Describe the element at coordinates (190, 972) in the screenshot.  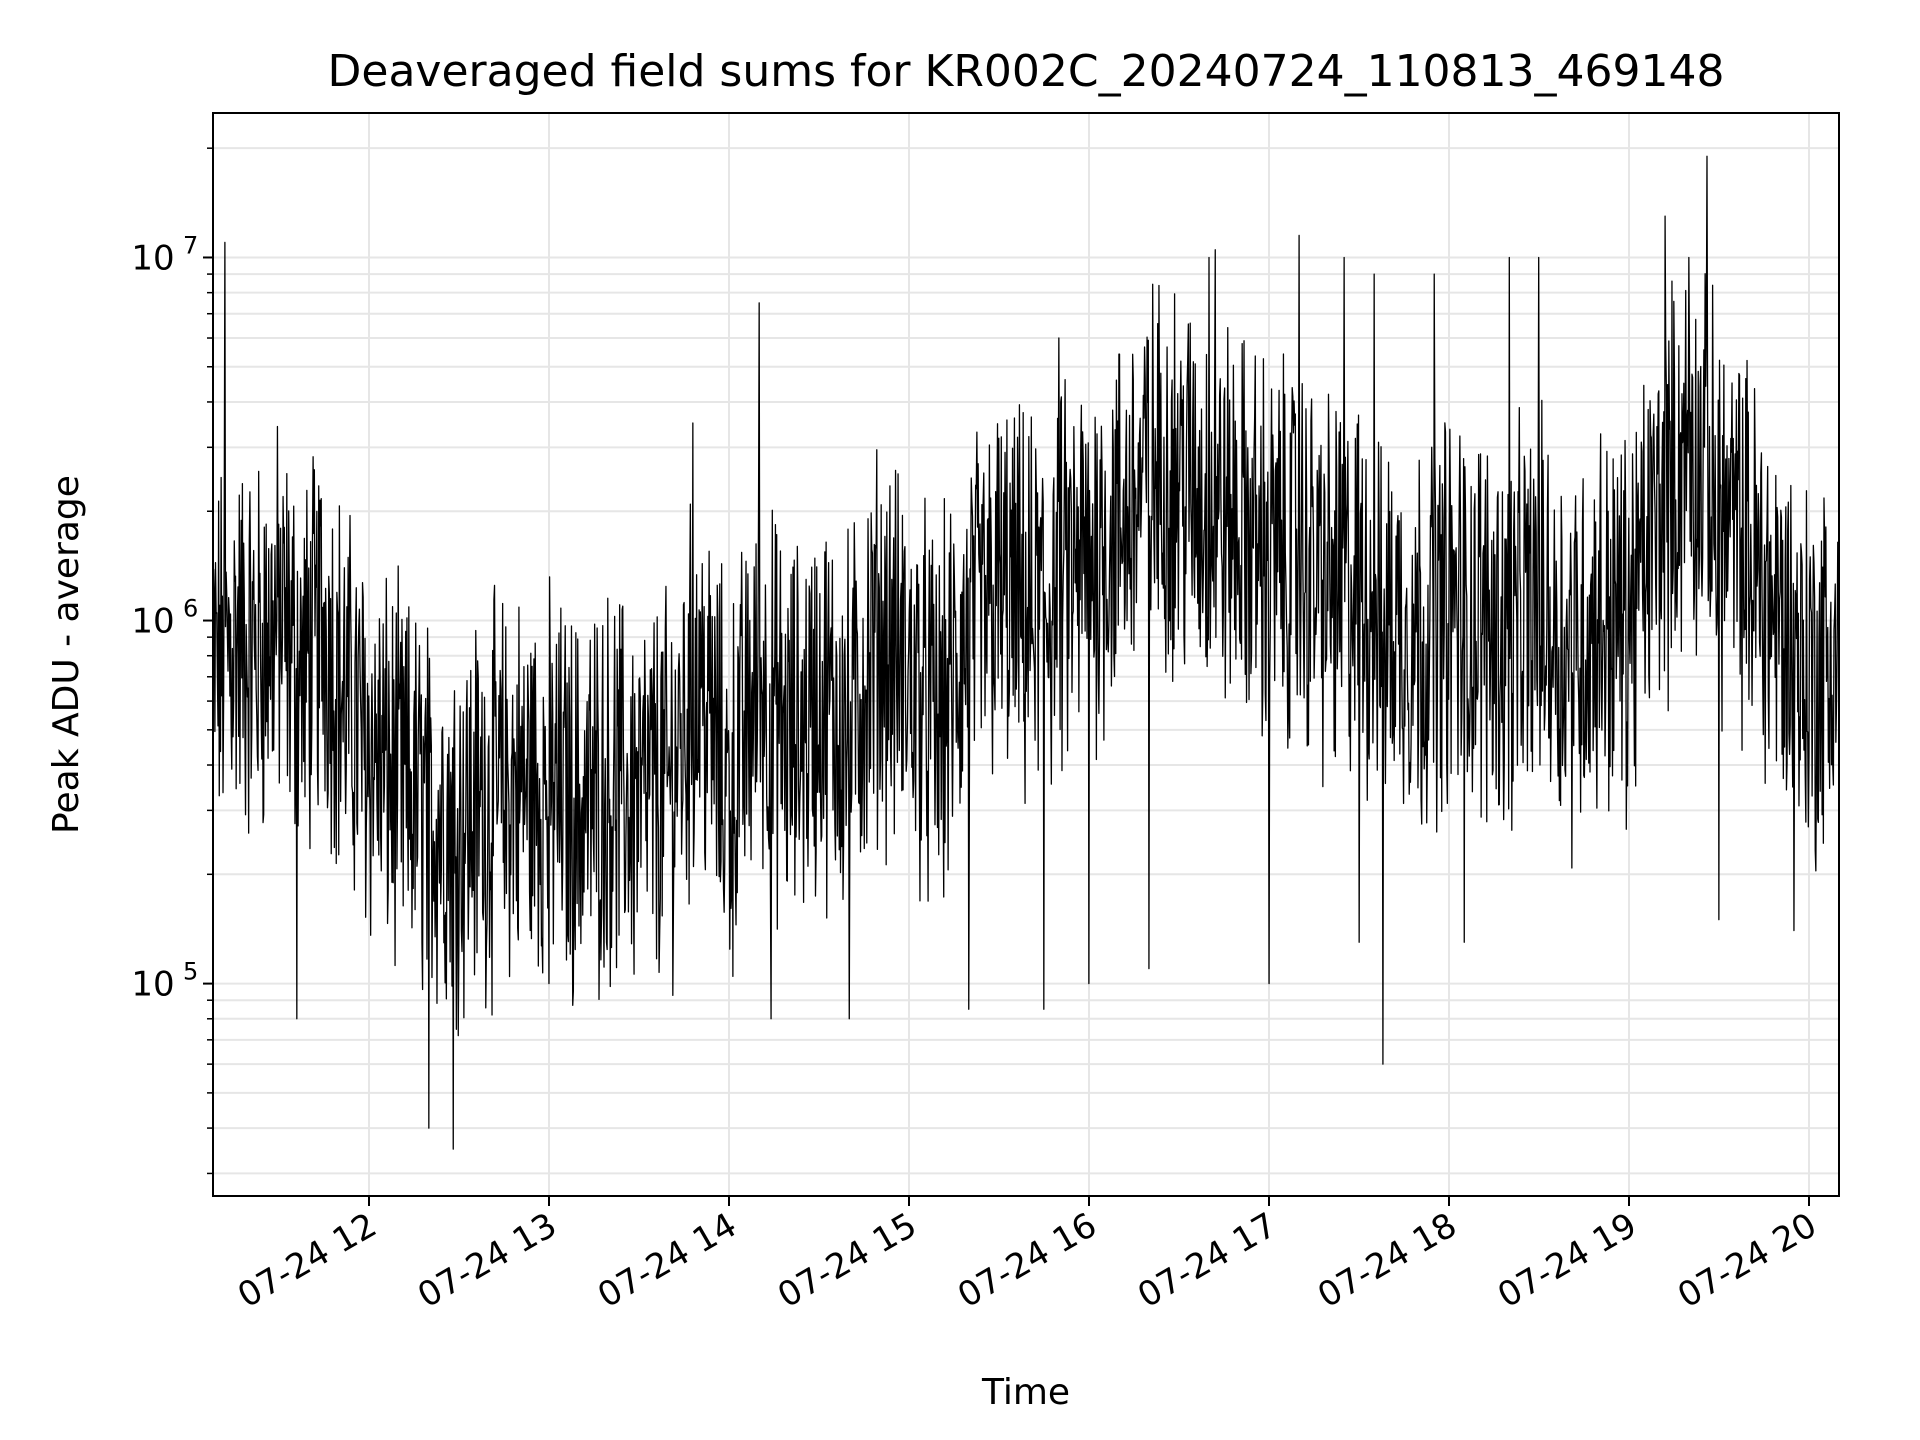
I see `y-tick-exponent: 5` at that location.